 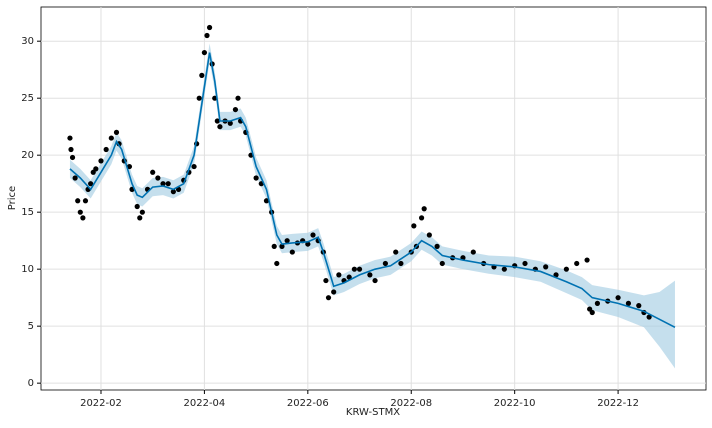 I want to click on y-tick-label: 30, so click(x=27, y=41).